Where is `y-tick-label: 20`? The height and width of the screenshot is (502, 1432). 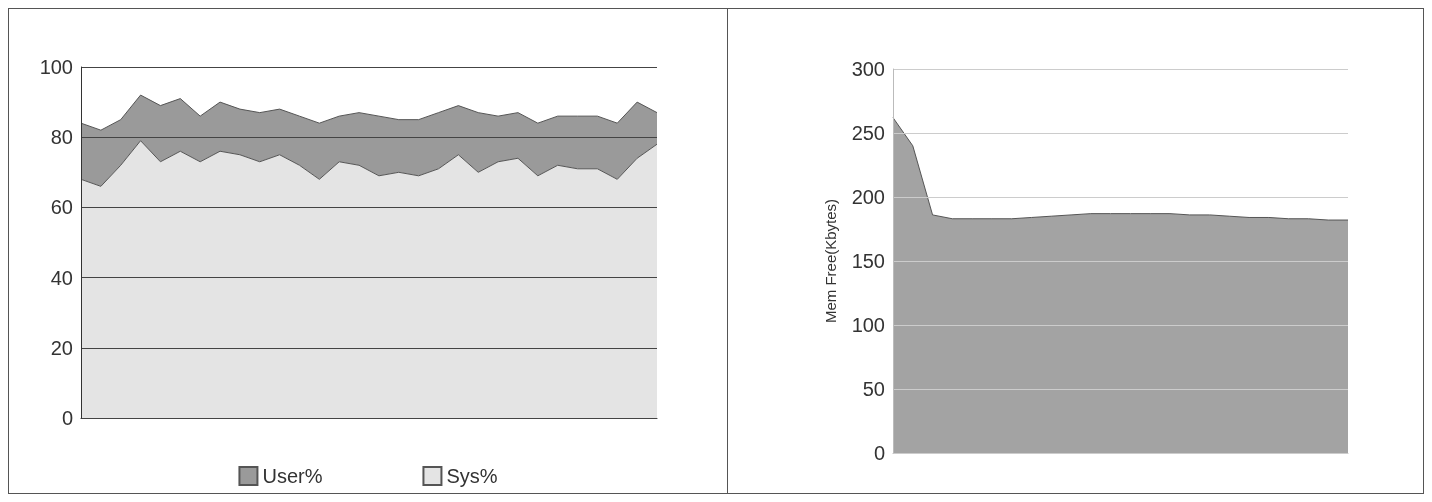 y-tick-label: 20 is located at coordinates (61, 347).